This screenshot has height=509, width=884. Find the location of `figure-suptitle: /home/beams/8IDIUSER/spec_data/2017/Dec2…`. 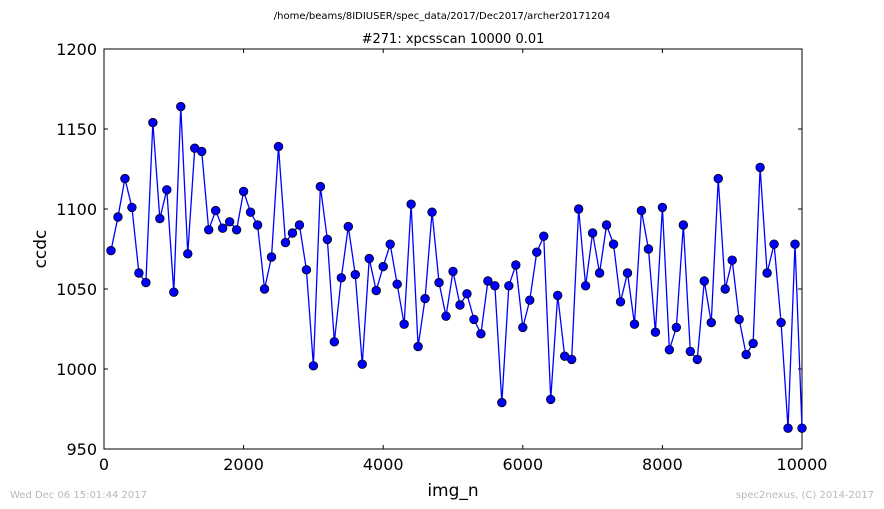

figure-suptitle: /home/beams/8IDIUSER/spec_data/2017/Dec2… is located at coordinates (442, 16).